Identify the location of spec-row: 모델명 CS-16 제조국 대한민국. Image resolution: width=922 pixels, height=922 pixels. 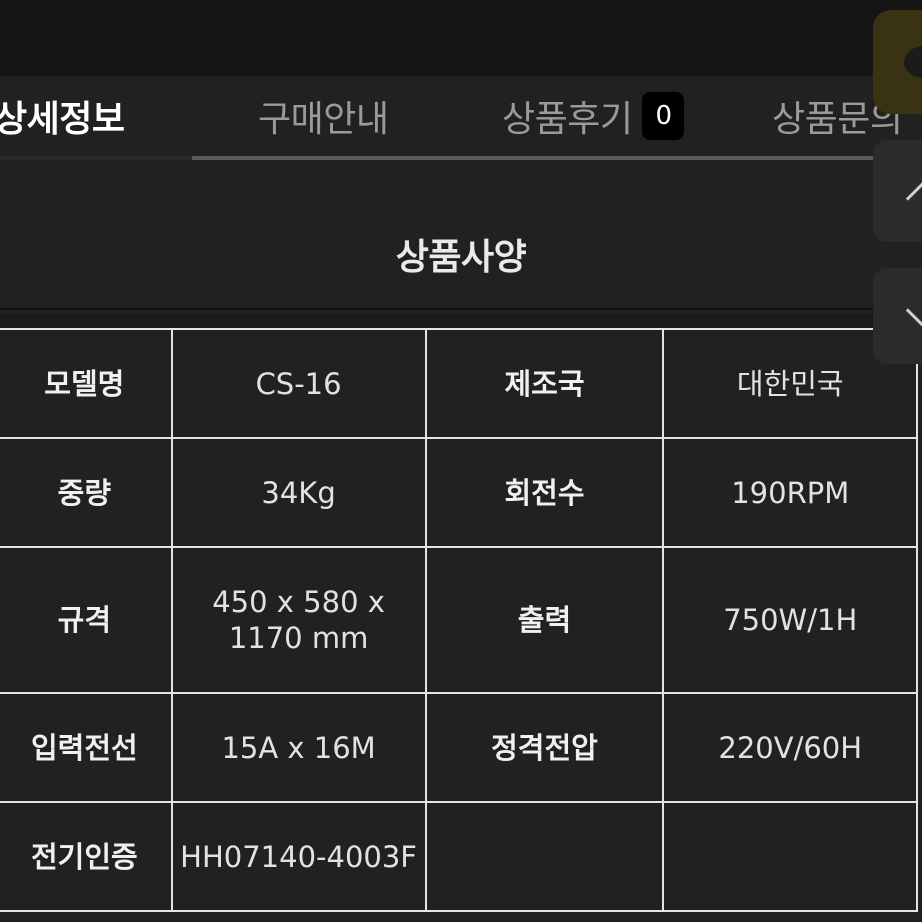
(459, 383).